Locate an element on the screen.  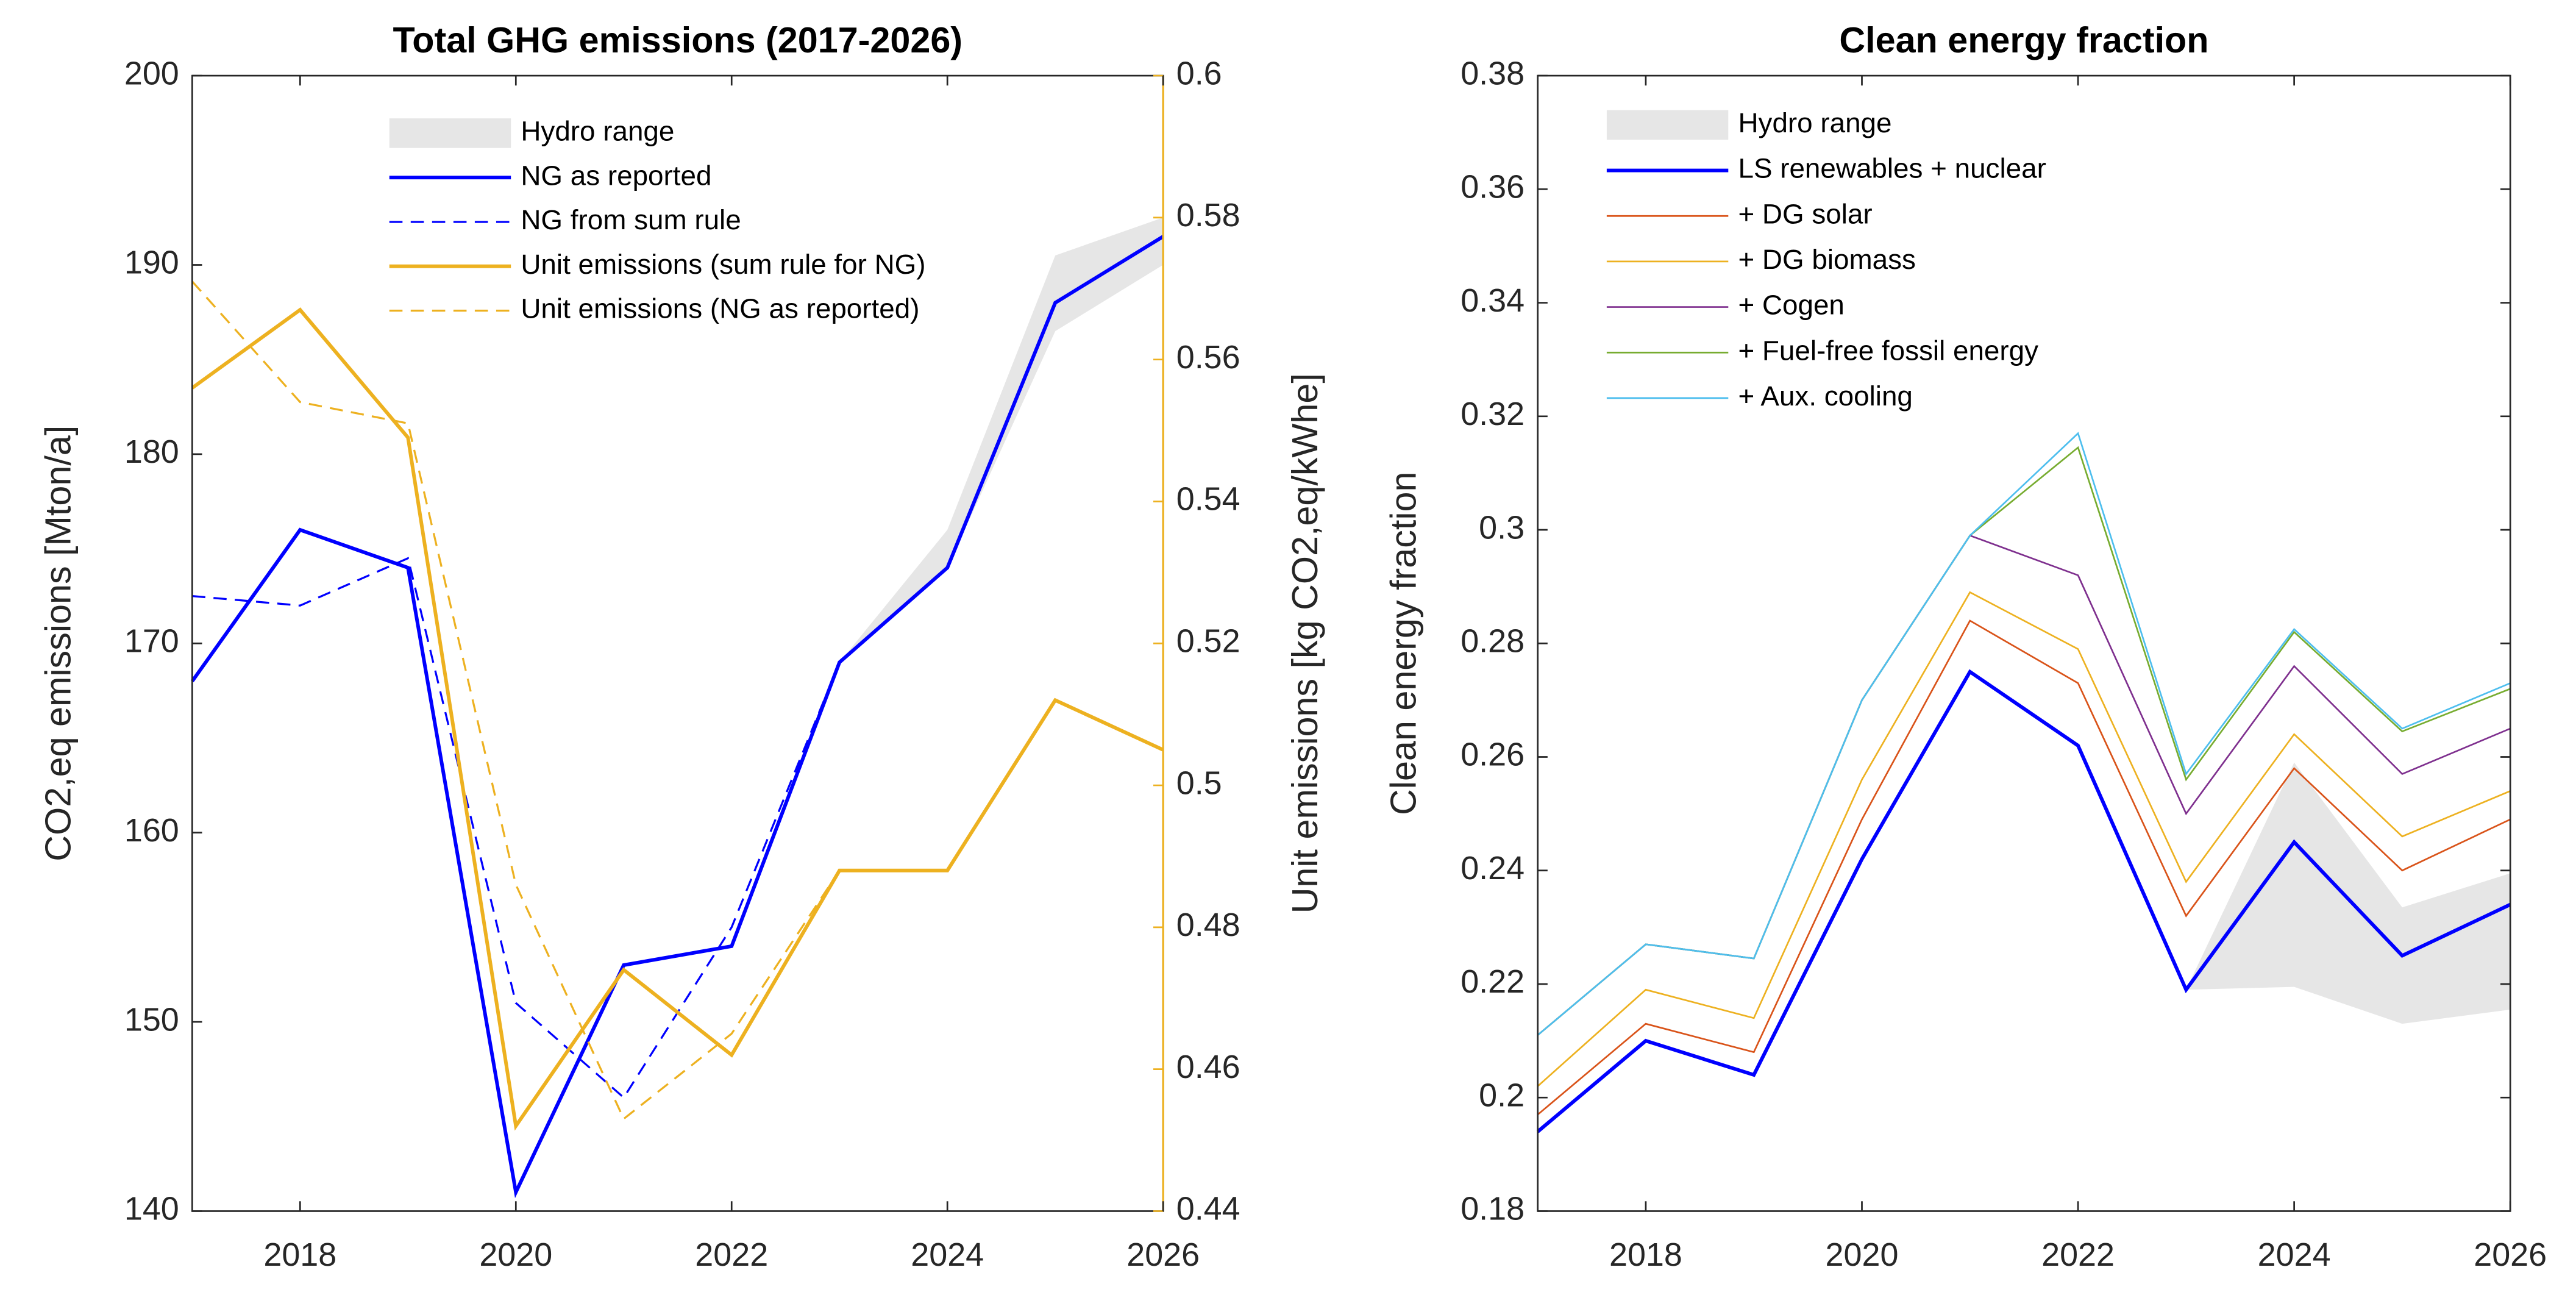
y-tick-label: 170 is located at coordinates (151, 641).